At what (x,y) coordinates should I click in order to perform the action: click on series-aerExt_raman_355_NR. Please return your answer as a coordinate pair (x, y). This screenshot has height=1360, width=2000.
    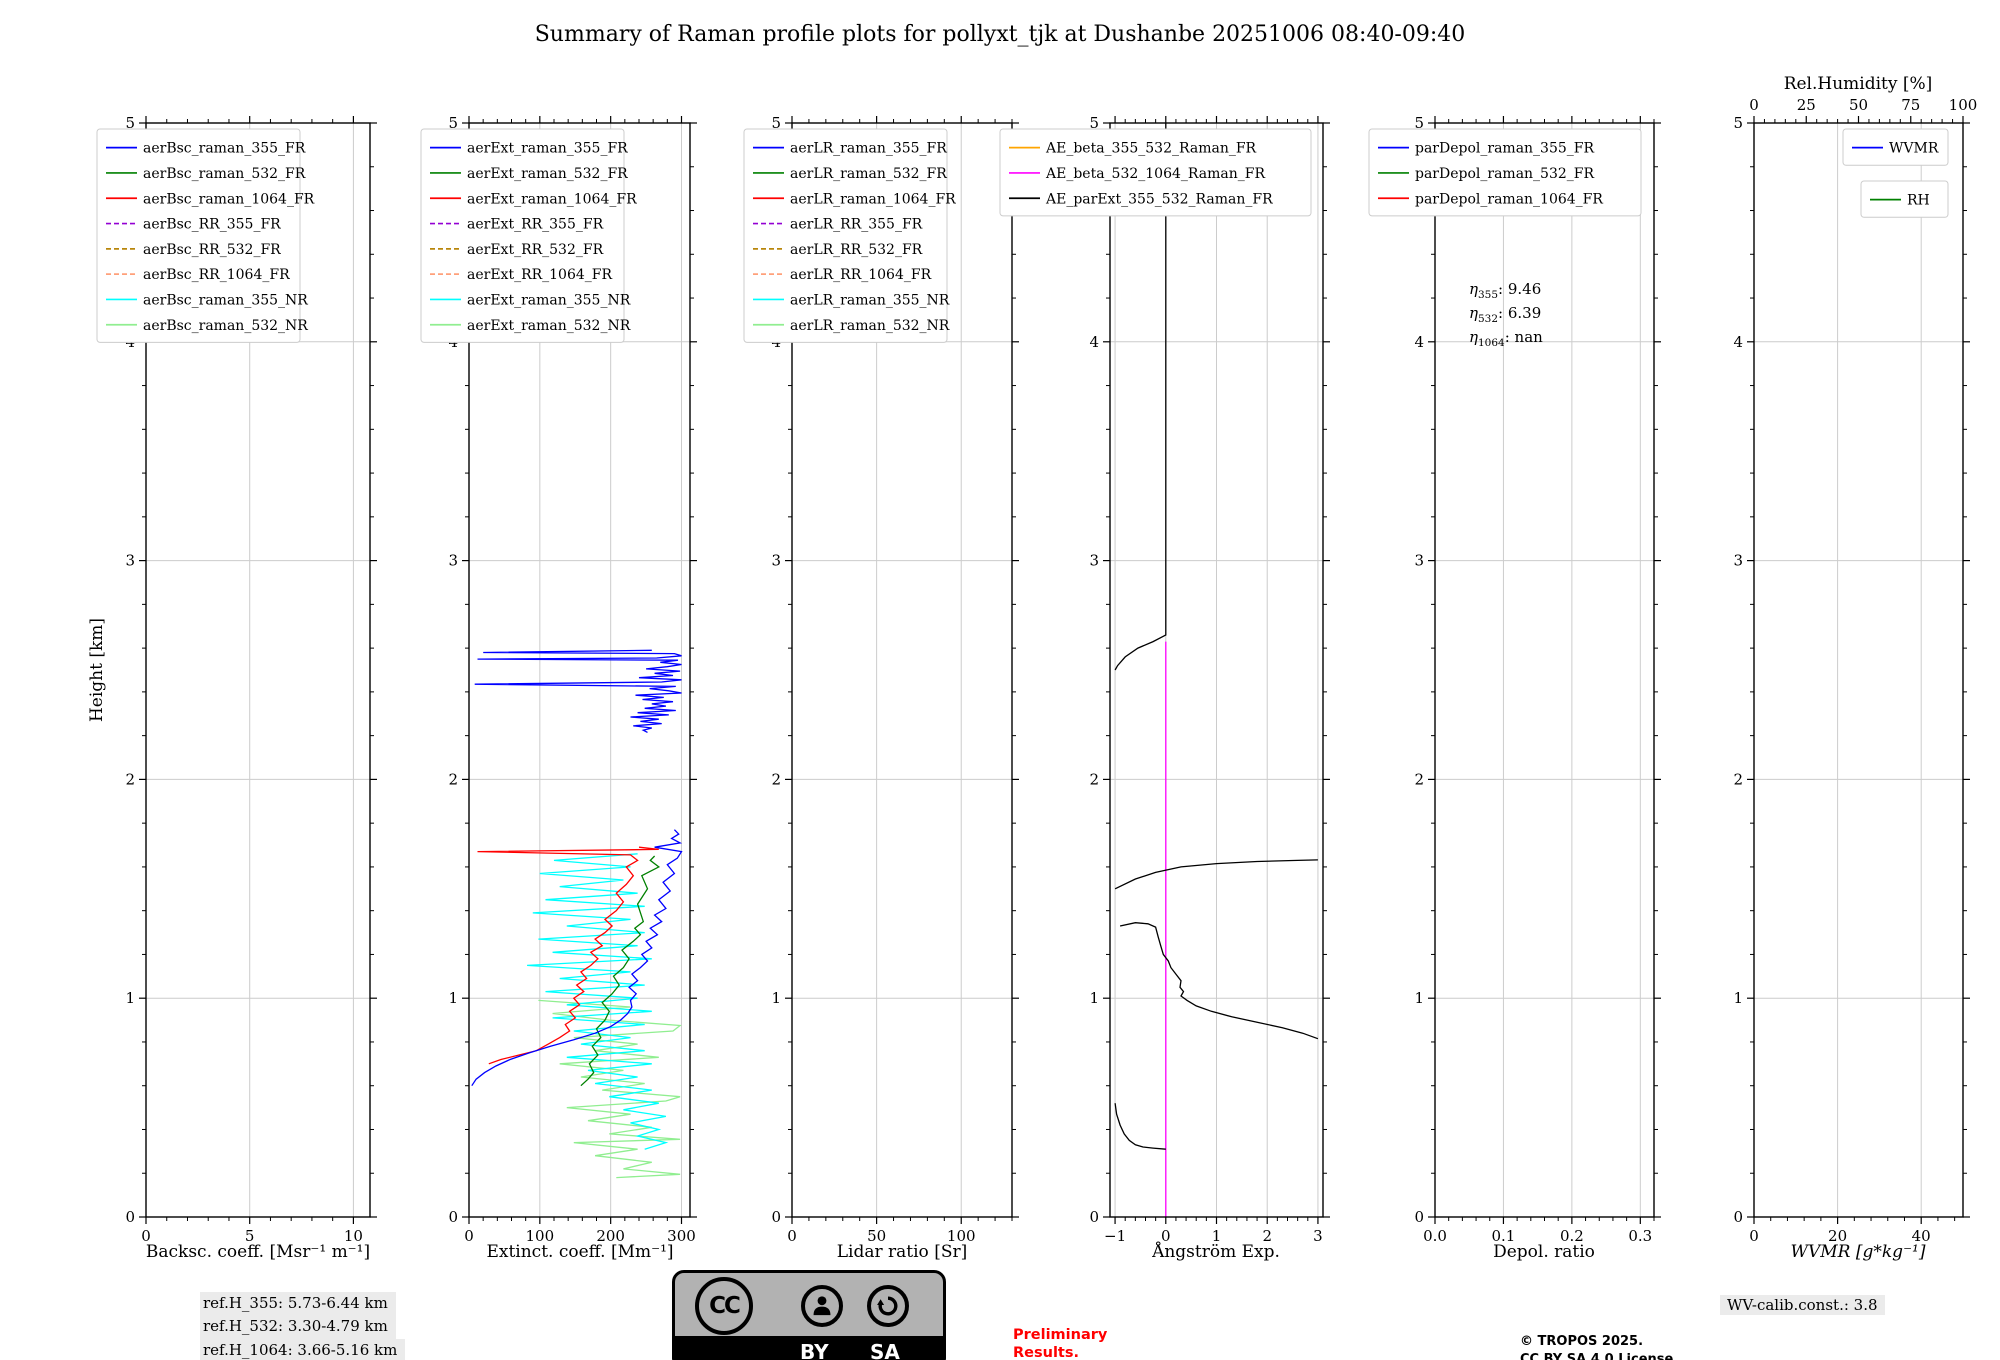
    Looking at the image, I should click on (598, 1001).